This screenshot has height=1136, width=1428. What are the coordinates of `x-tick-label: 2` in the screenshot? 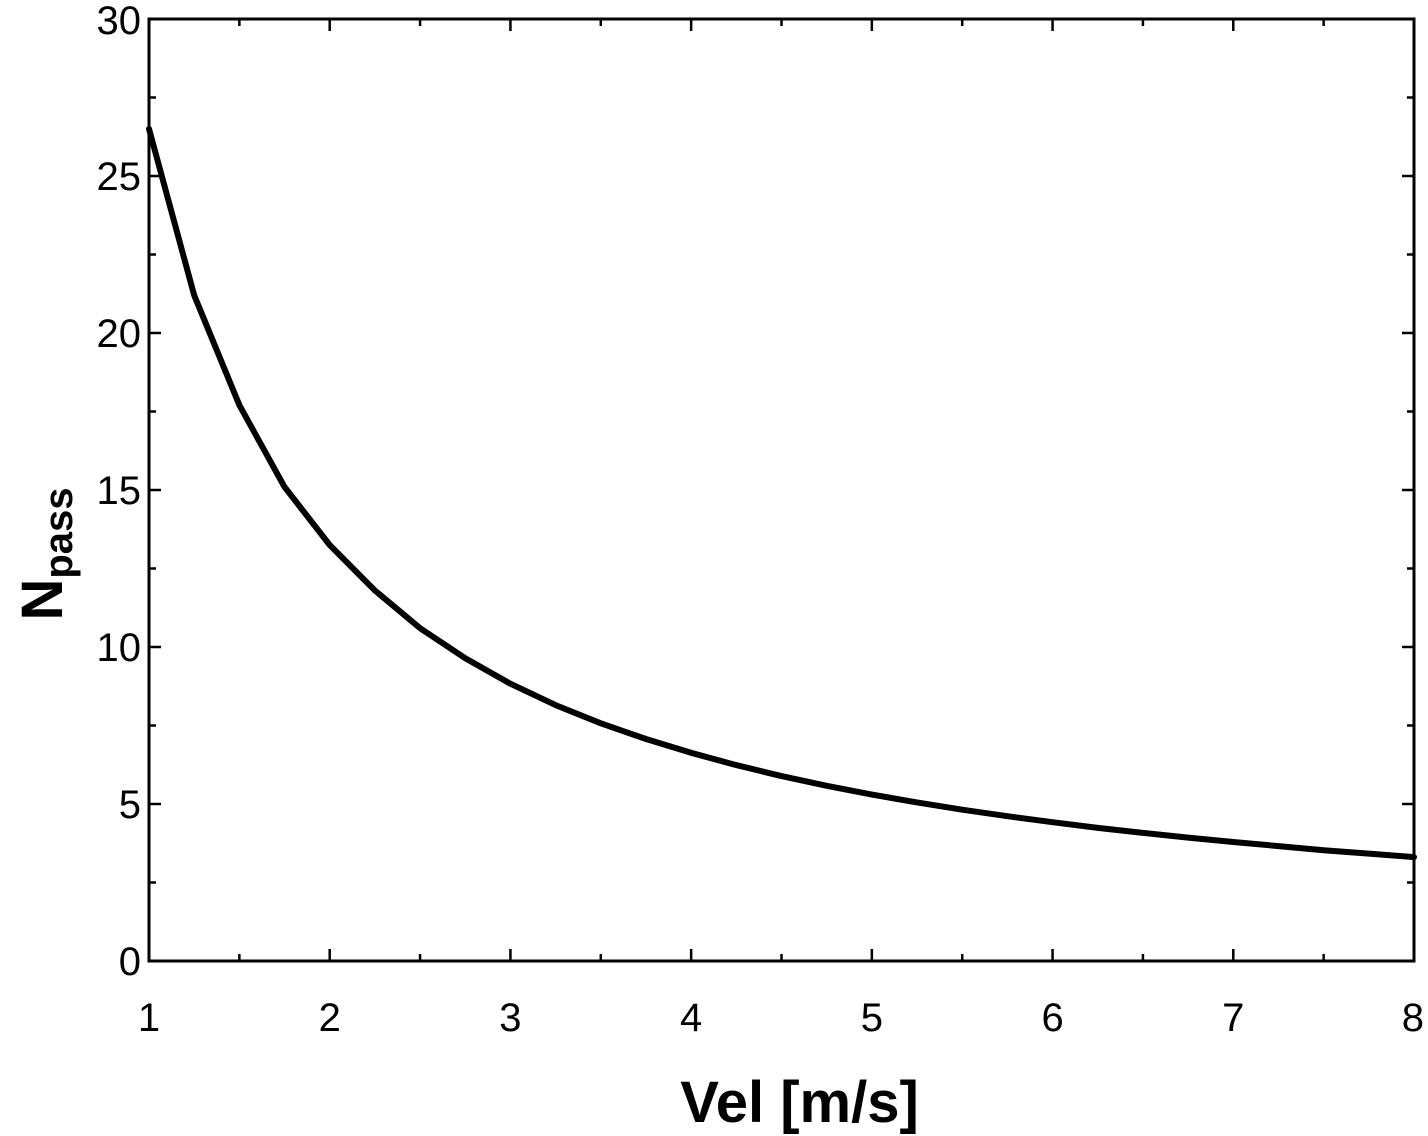 It's located at (330, 1018).